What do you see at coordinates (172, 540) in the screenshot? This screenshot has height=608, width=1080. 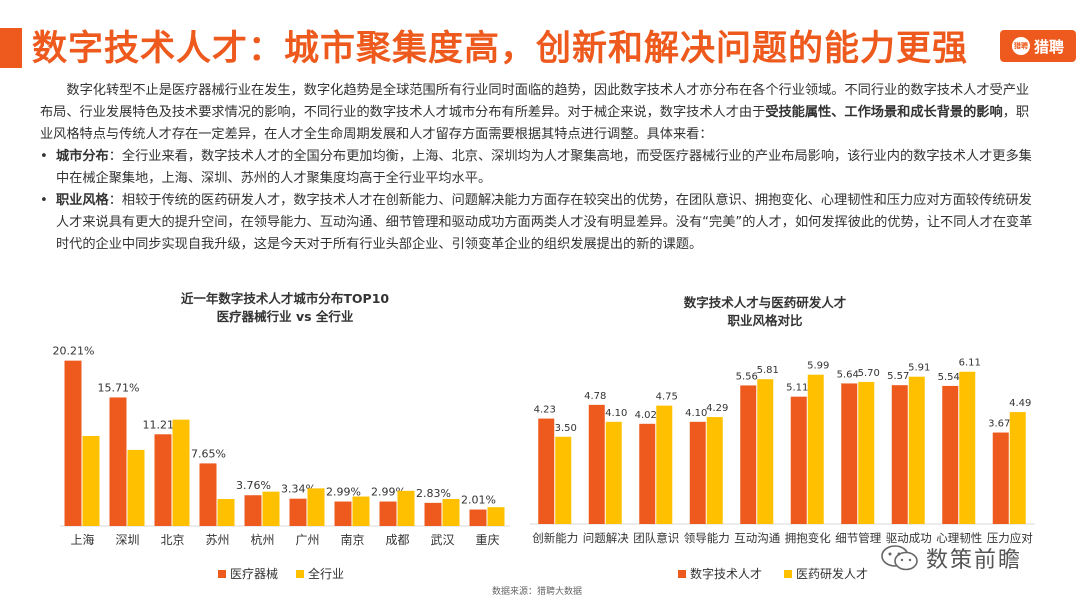 I see `category-label-2: 北京` at bounding box center [172, 540].